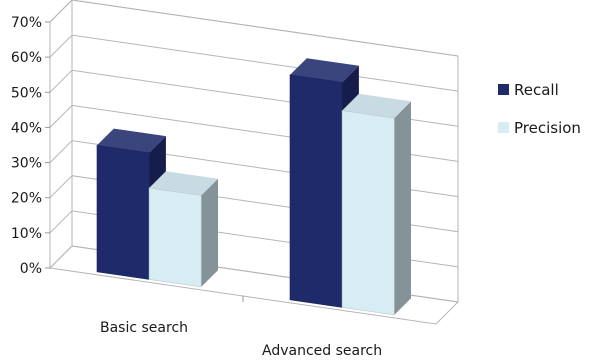 The height and width of the screenshot is (362, 598). I want to click on y-tick-label: 50%, so click(26, 93).